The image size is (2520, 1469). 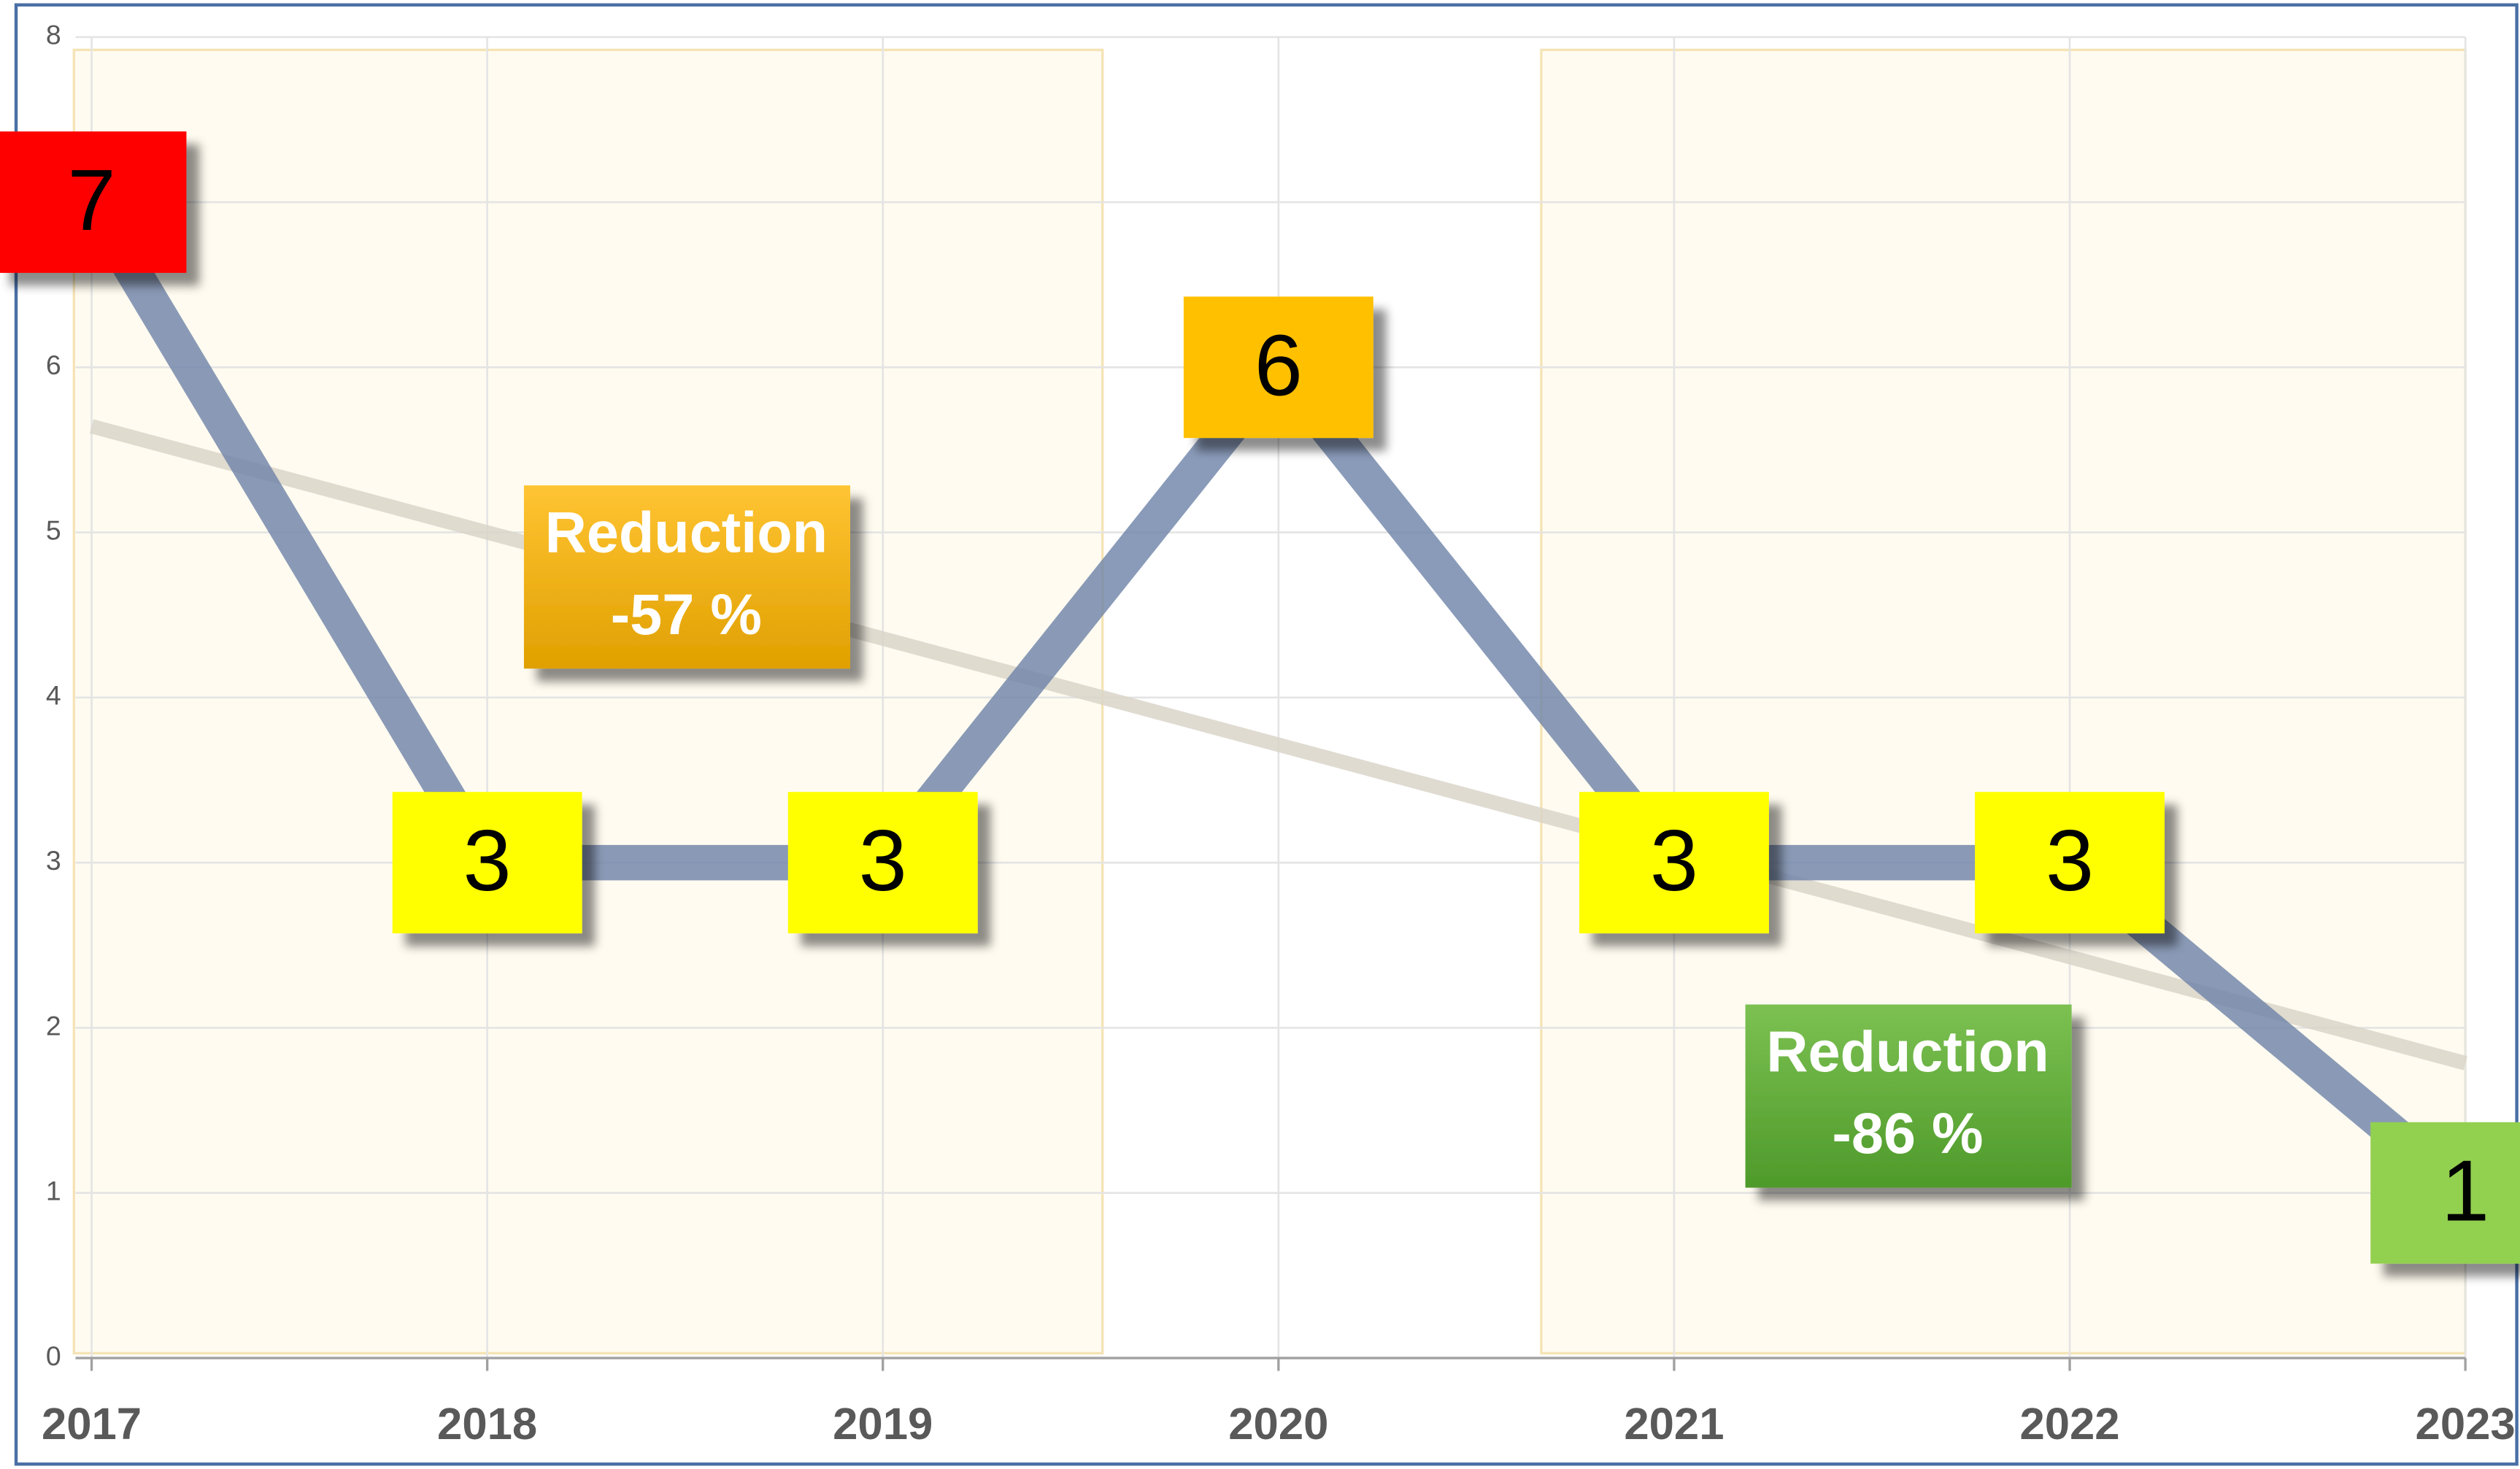 What do you see at coordinates (2465, 1191) in the screenshot?
I see `data-label: 1` at bounding box center [2465, 1191].